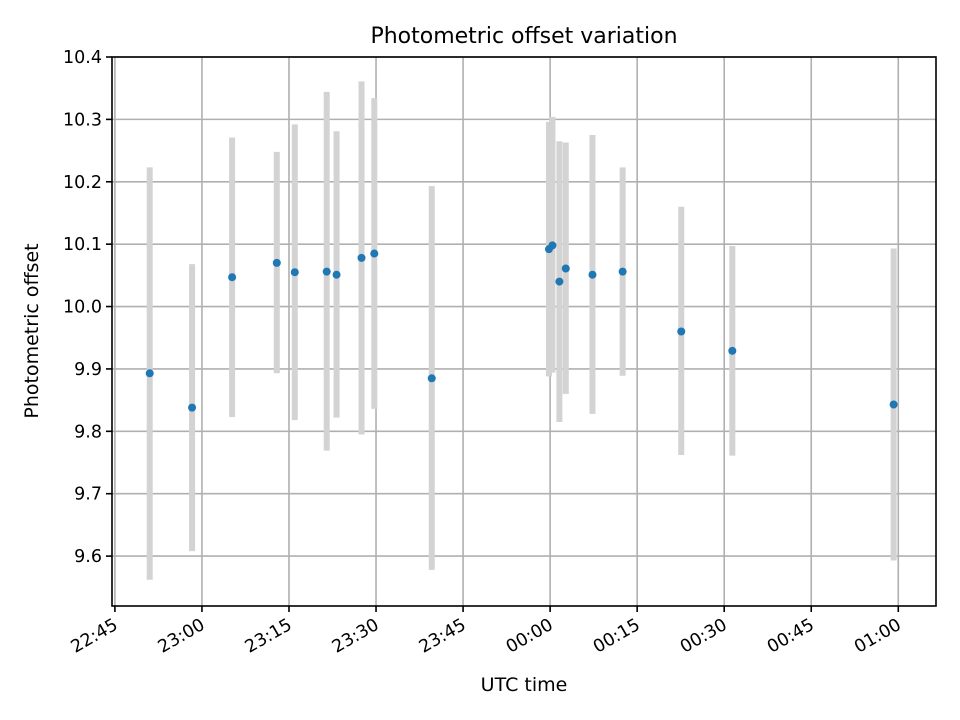 The image size is (960, 720). What do you see at coordinates (82, 120) in the screenshot?
I see `y-tick-label: 10.3` at bounding box center [82, 120].